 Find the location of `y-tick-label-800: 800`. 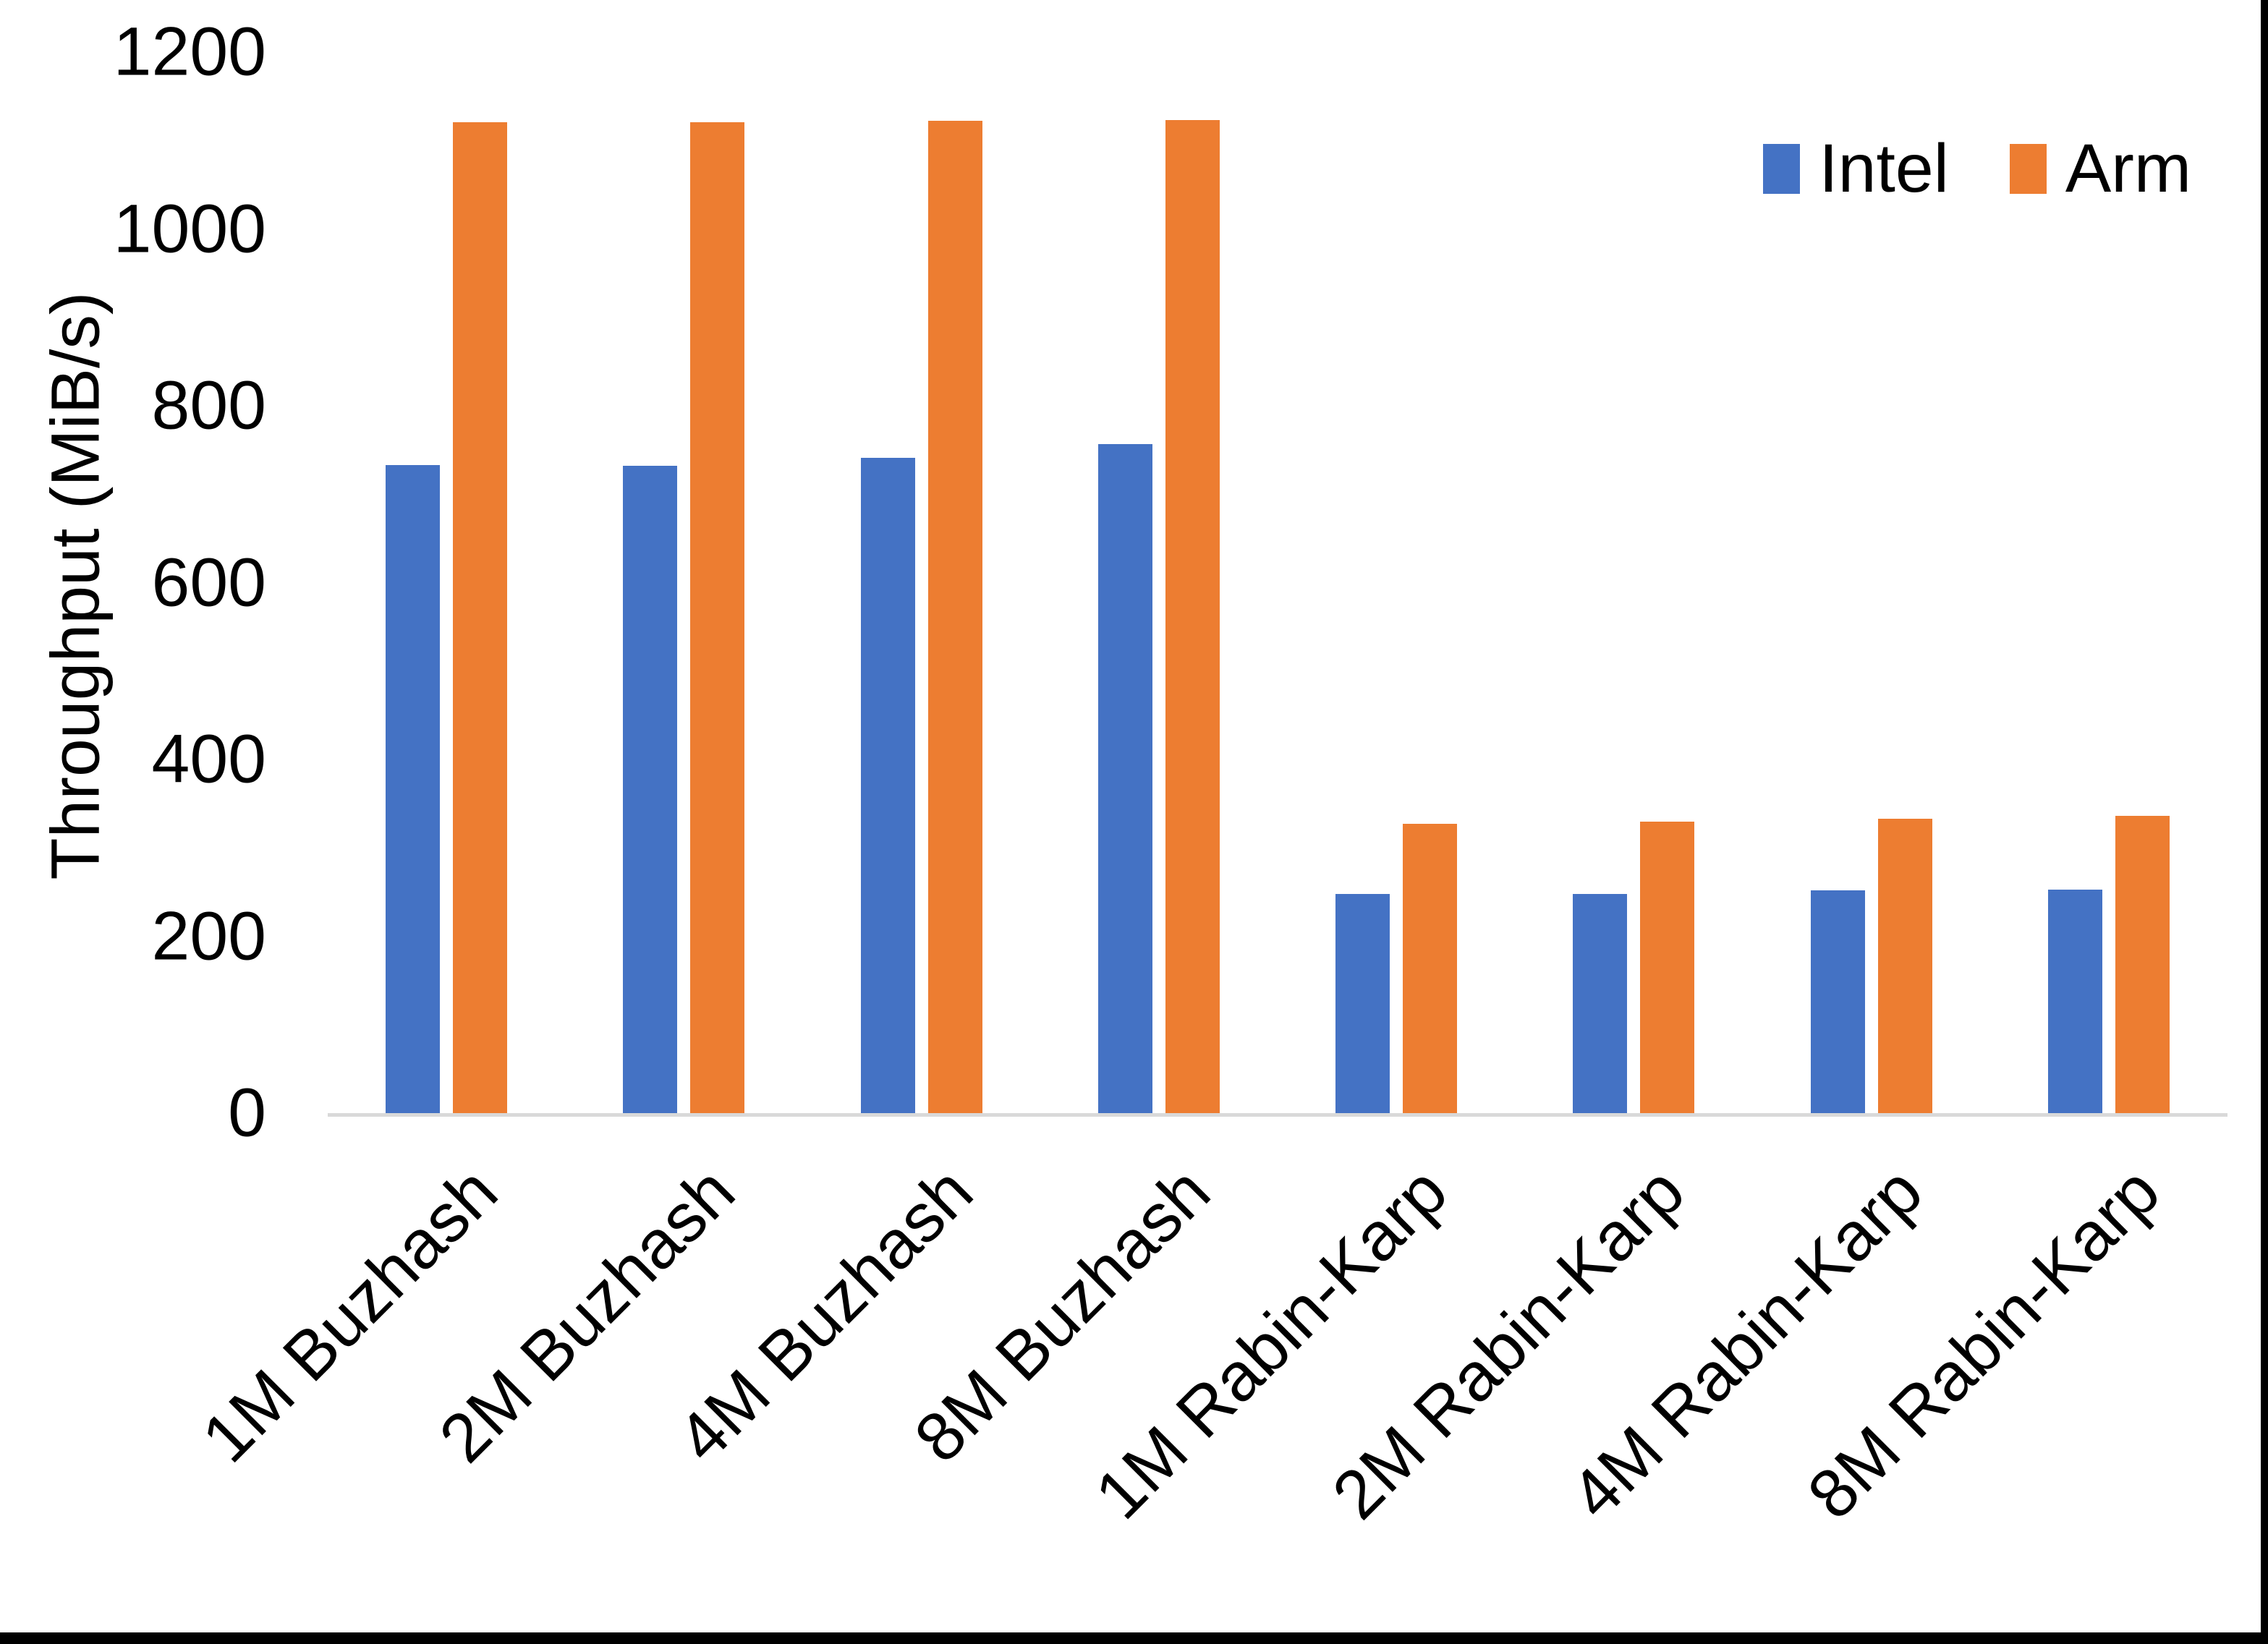

y-tick-label-800: 800 is located at coordinates (208, 405).